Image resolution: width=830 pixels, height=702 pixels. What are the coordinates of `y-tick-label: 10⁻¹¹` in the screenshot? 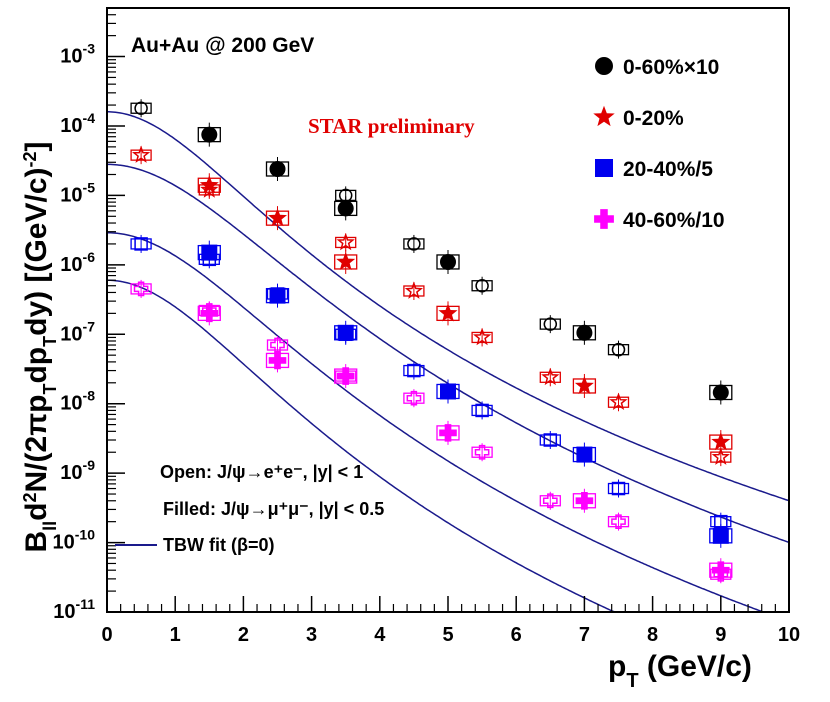 It's located at (74, 609).